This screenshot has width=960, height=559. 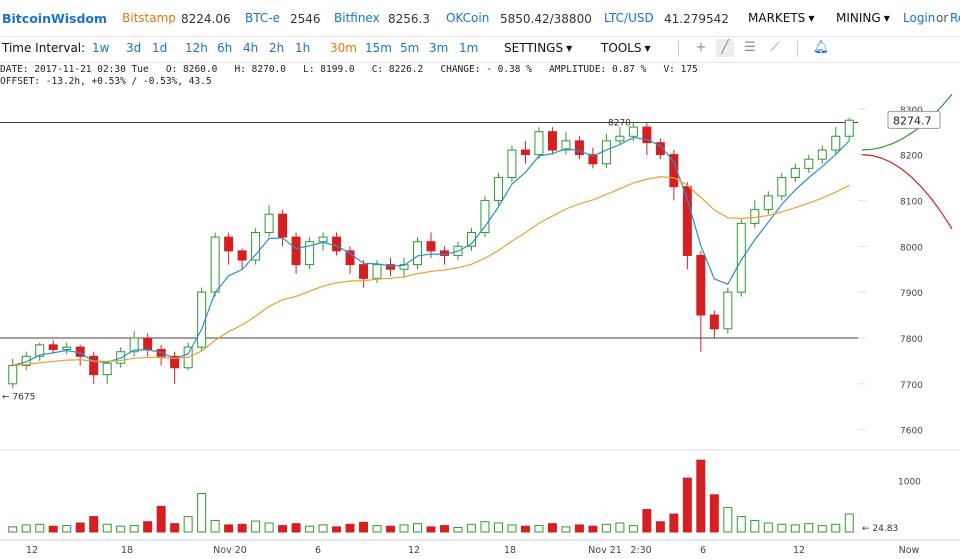 What do you see at coordinates (468, 18) in the screenshot?
I see `exchange-link-okcoin: OKCoin` at bounding box center [468, 18].